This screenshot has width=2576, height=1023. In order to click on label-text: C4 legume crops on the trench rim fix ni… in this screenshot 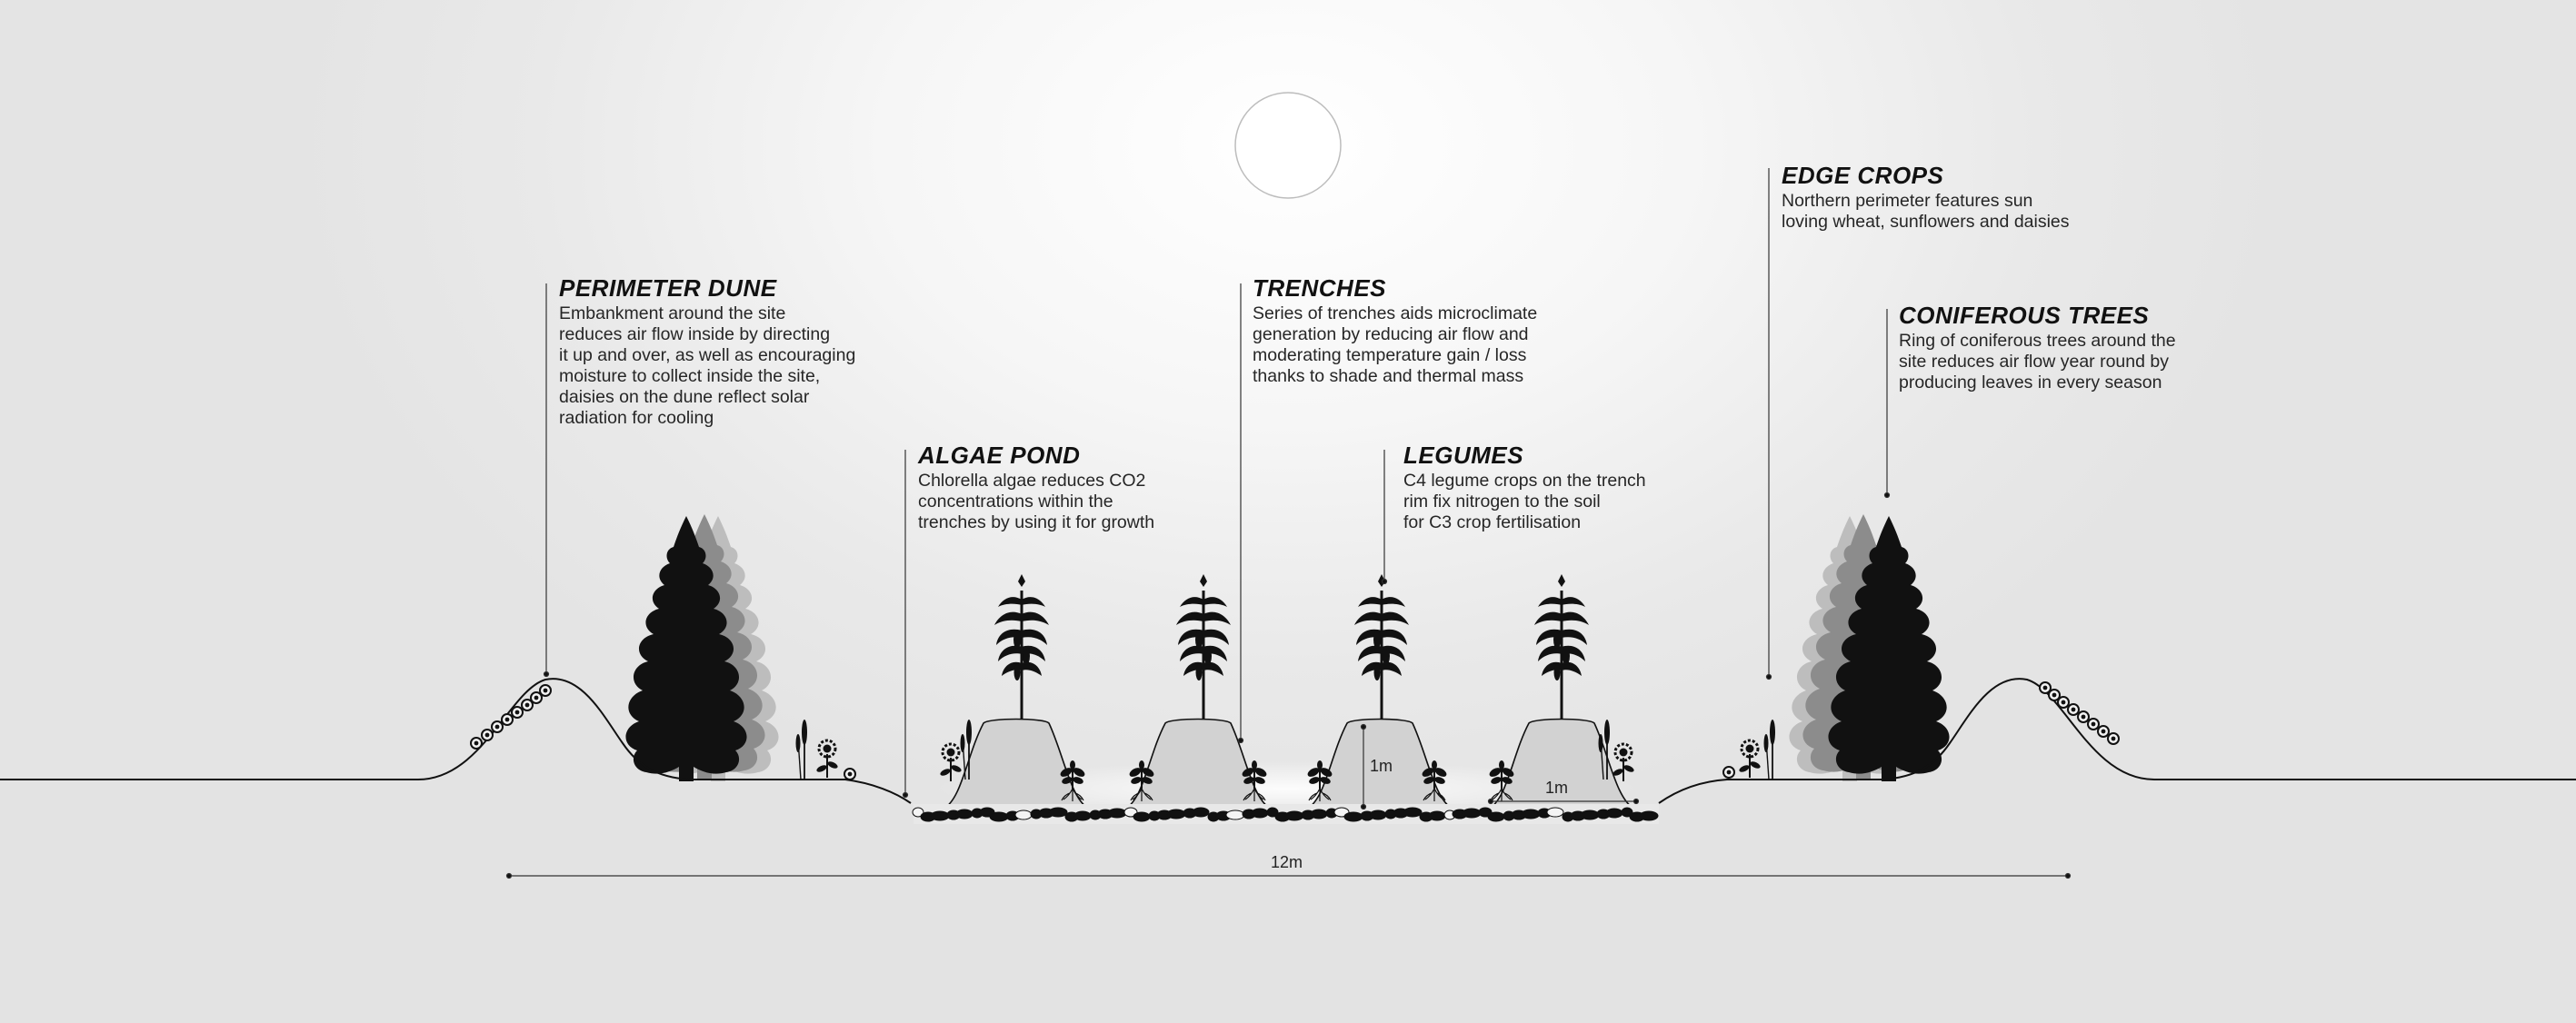, I will do `click(1567, 502)`.